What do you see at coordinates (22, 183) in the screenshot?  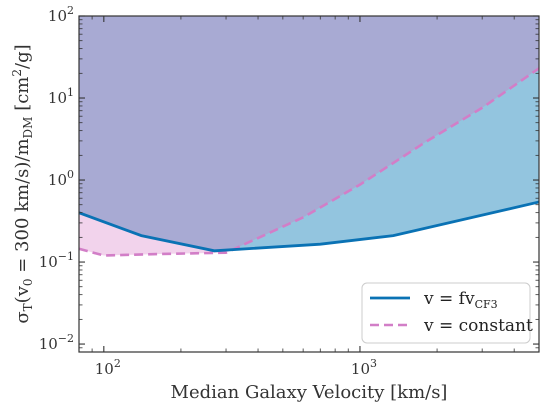 I see `y-axis-title: σT​(v0​ = 300 km/s)/mDM​ [cm2​/g]` at bounding box center [22, 183].